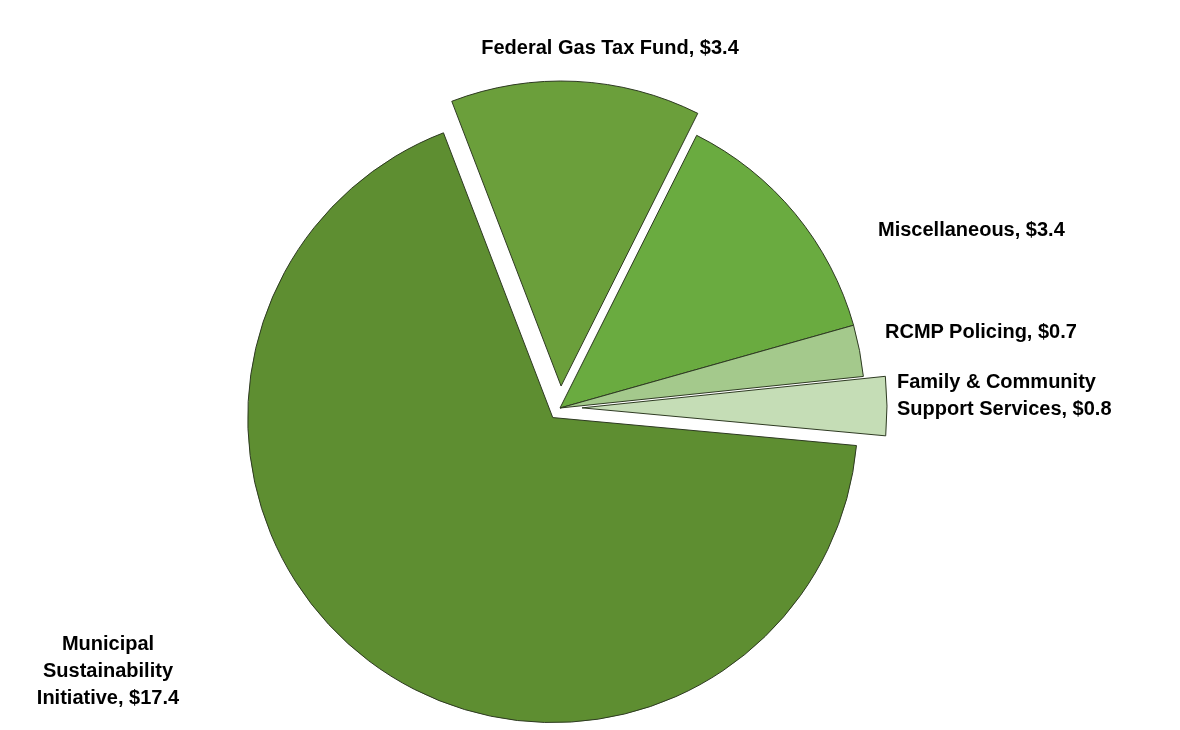 The width and height of the screenshot is (1180, 730). What do you see at coordinates (981, 331) in the screenshot?
I see `slice-label: RCMP Policing, $0.7` at bounding box center [981, 331].